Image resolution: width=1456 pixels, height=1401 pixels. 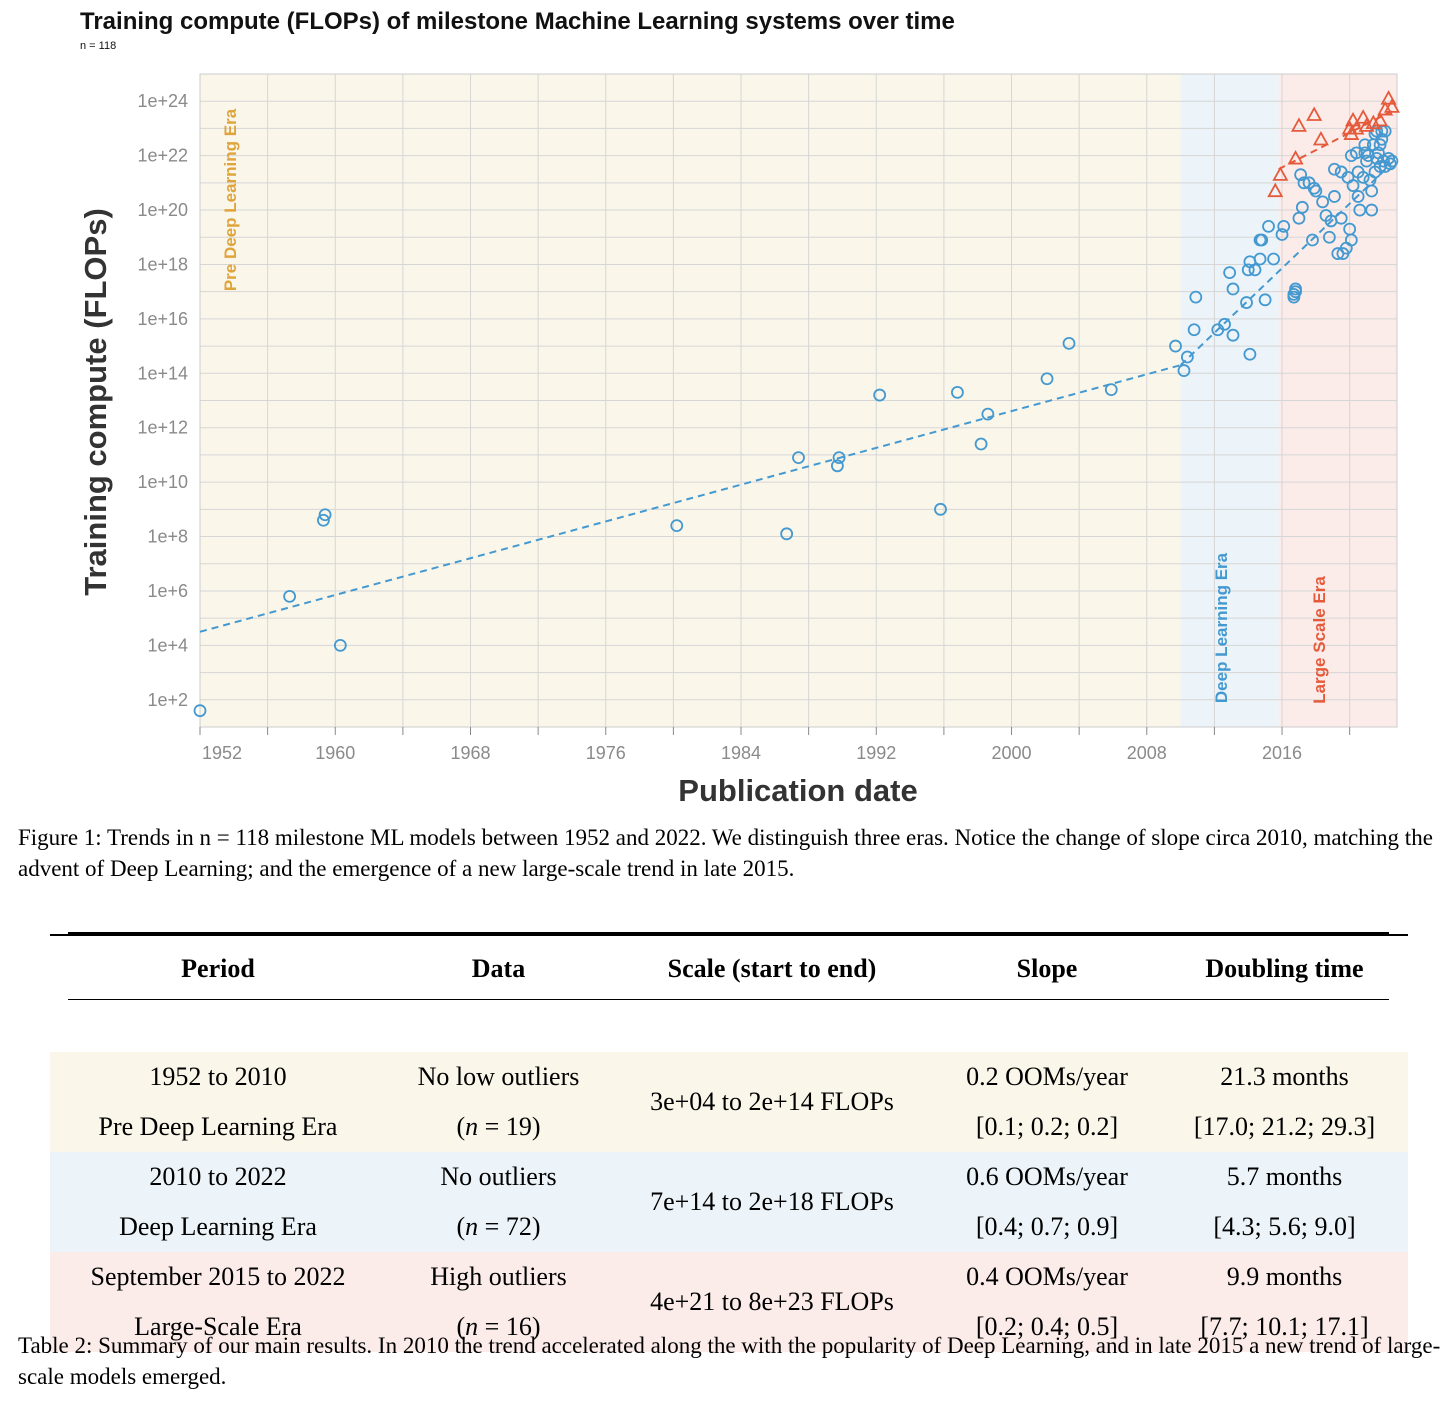 I want to click on n-value: = 16), so click(x=509, y=1326).